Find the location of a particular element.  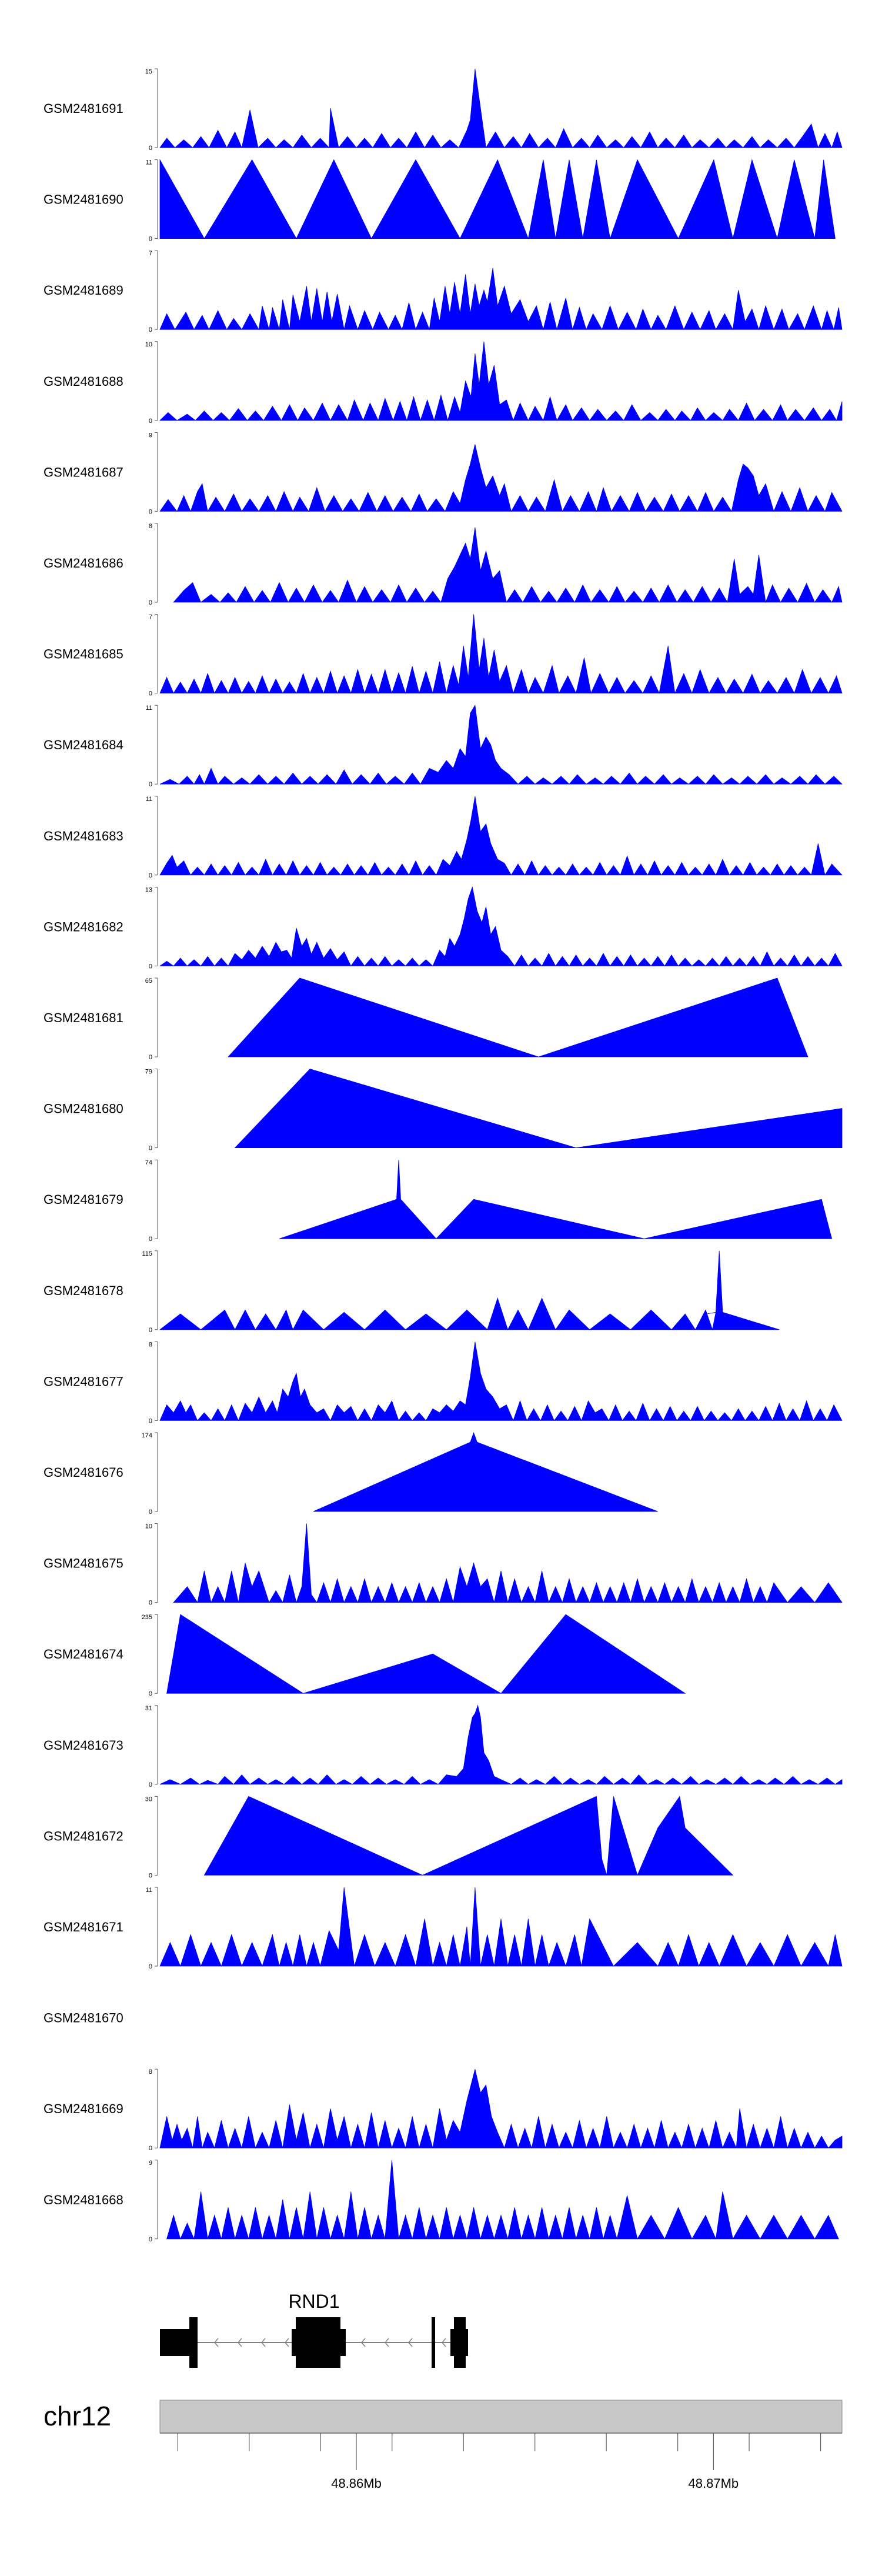

track: GSM2481674 0 235 is located at coordinates (365, 1655).